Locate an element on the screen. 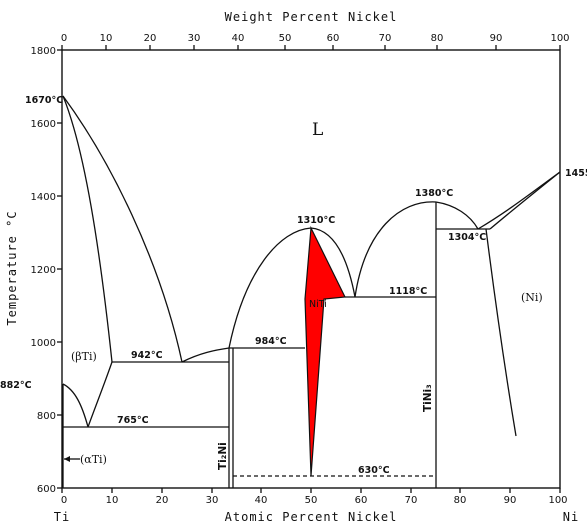 Image resolution: width=587 pixels, height=526 pixels. bottom-tick-label: 10 is located at coordinates (112, 500).